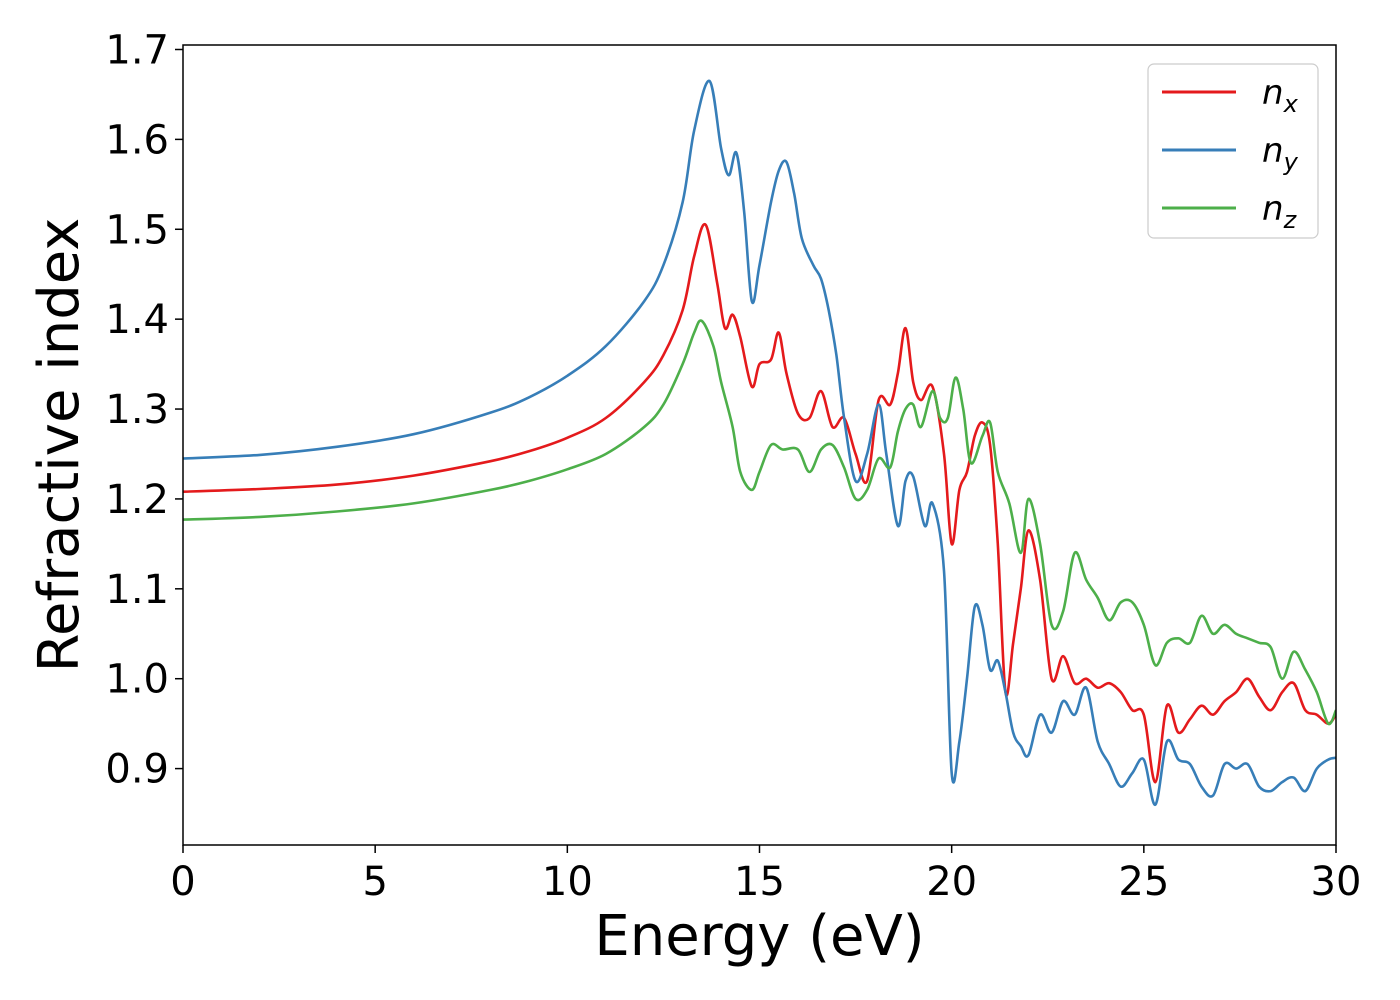 Image resolution: width=1400 pixels, height=1000 pixels. Describe the element at coordinates (951, 882) in the screenshot. I see `x-tick-label: 20` at that location.